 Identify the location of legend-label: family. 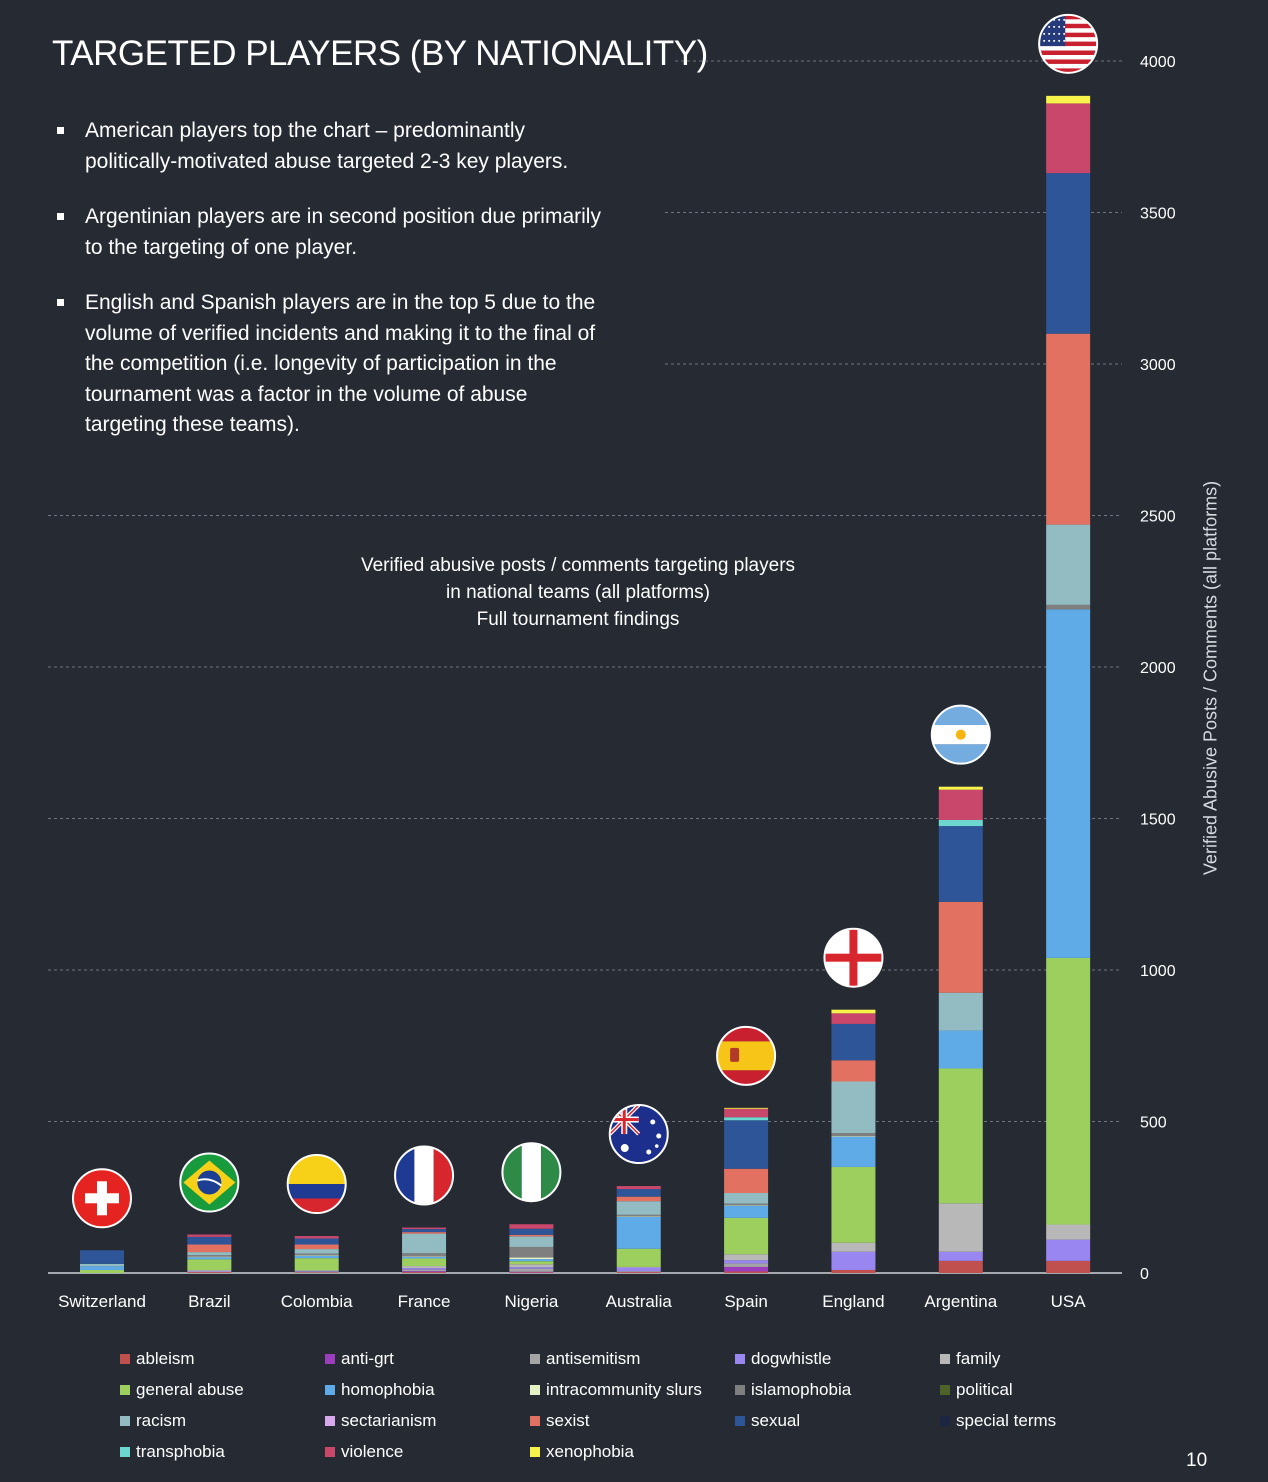
(978, 1358).